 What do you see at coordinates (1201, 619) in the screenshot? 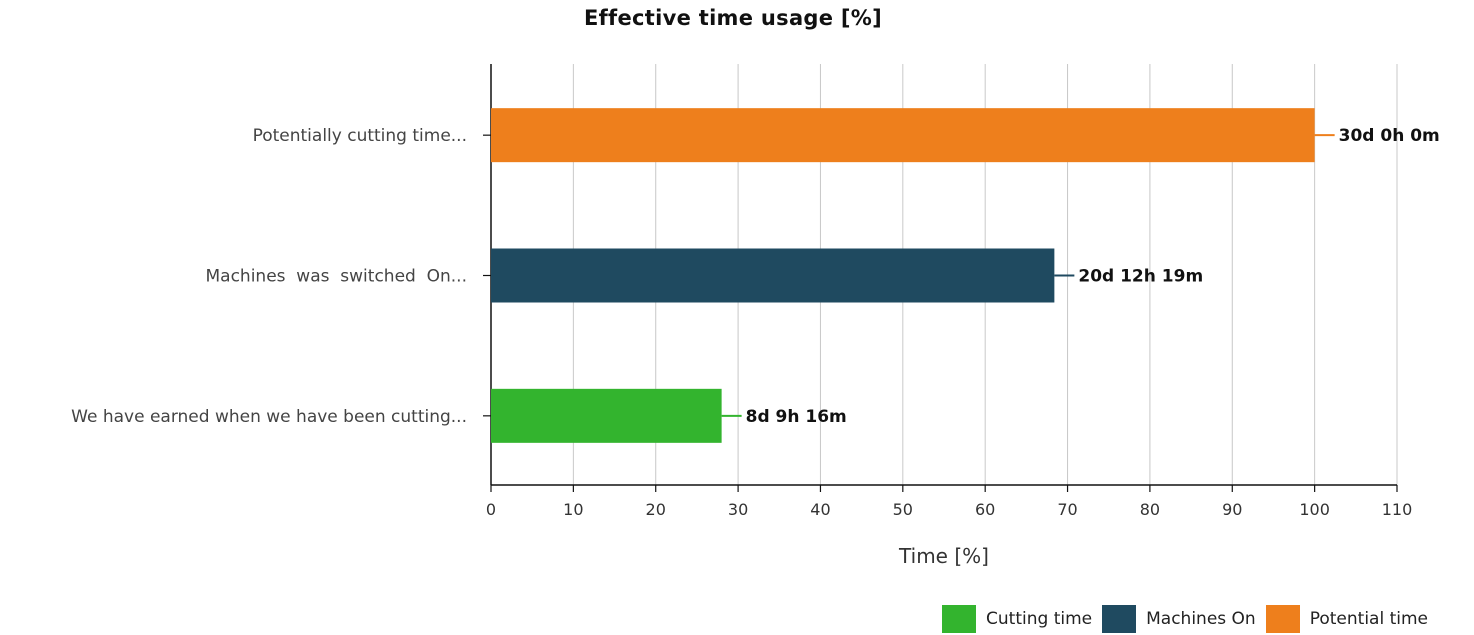
I see `legend-label: Machines On` at bounding box center [1201, 619].